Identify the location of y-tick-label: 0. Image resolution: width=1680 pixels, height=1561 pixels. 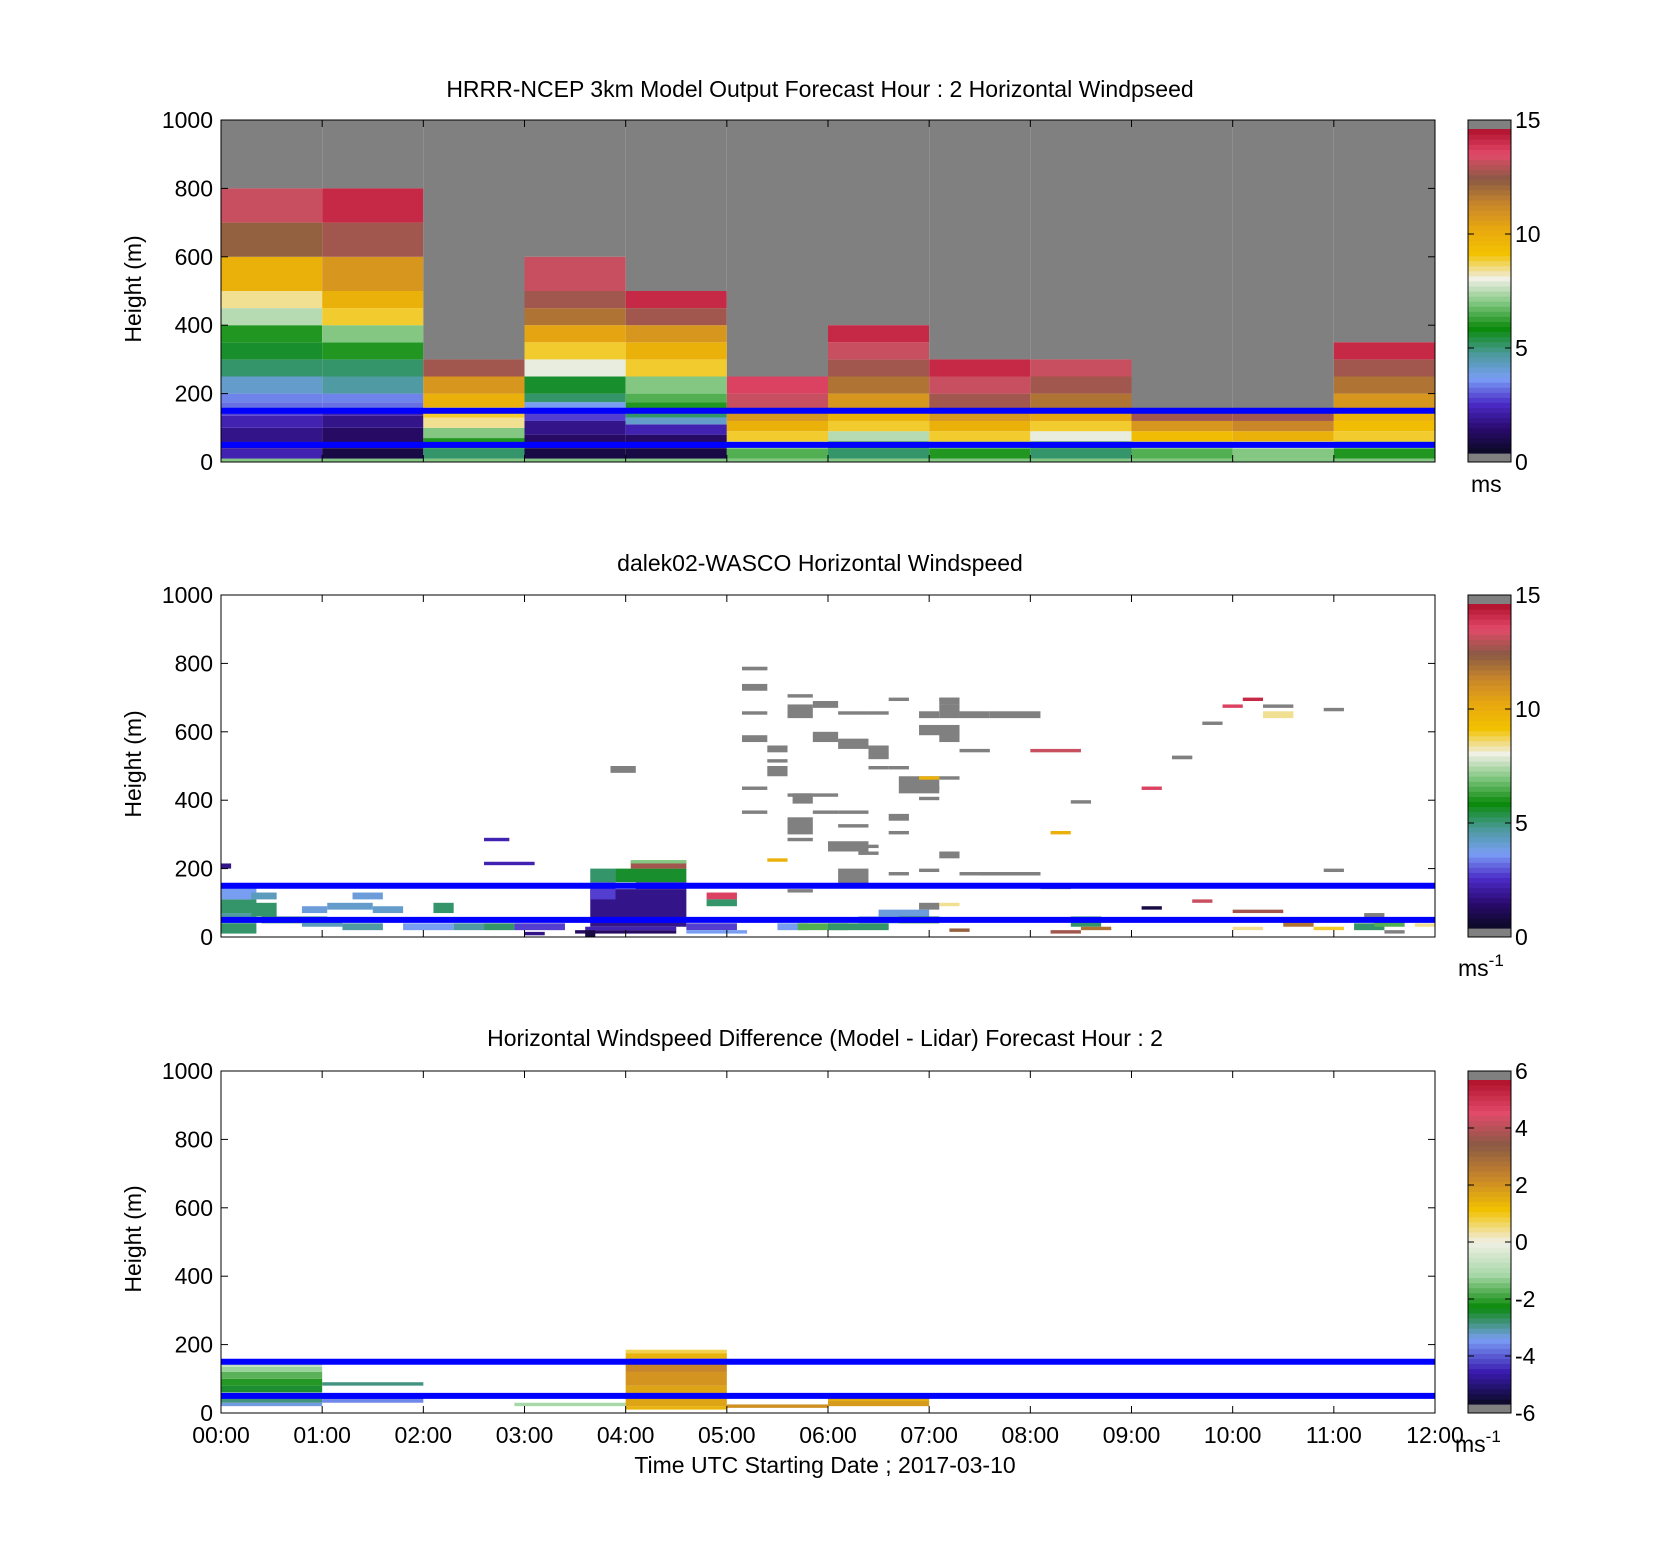
(206, 1413).